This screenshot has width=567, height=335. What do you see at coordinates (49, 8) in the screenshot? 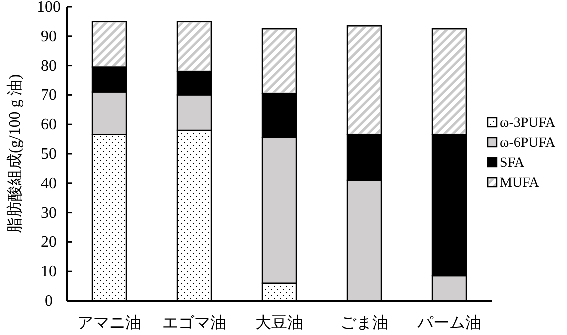
I see `y-tick-label: 100` at bounding box center [49, 8].